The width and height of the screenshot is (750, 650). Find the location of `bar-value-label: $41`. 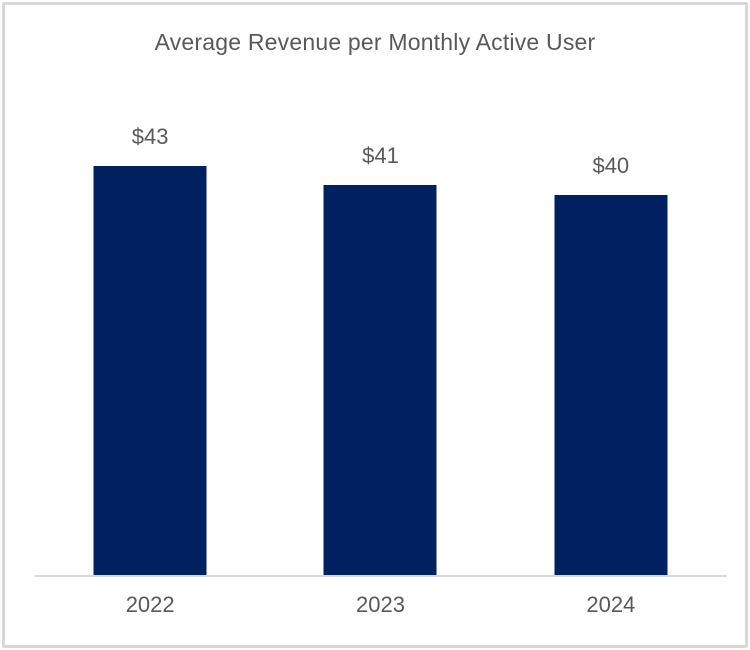

bar-value-label: $41 is located at coordinates (380, 155).